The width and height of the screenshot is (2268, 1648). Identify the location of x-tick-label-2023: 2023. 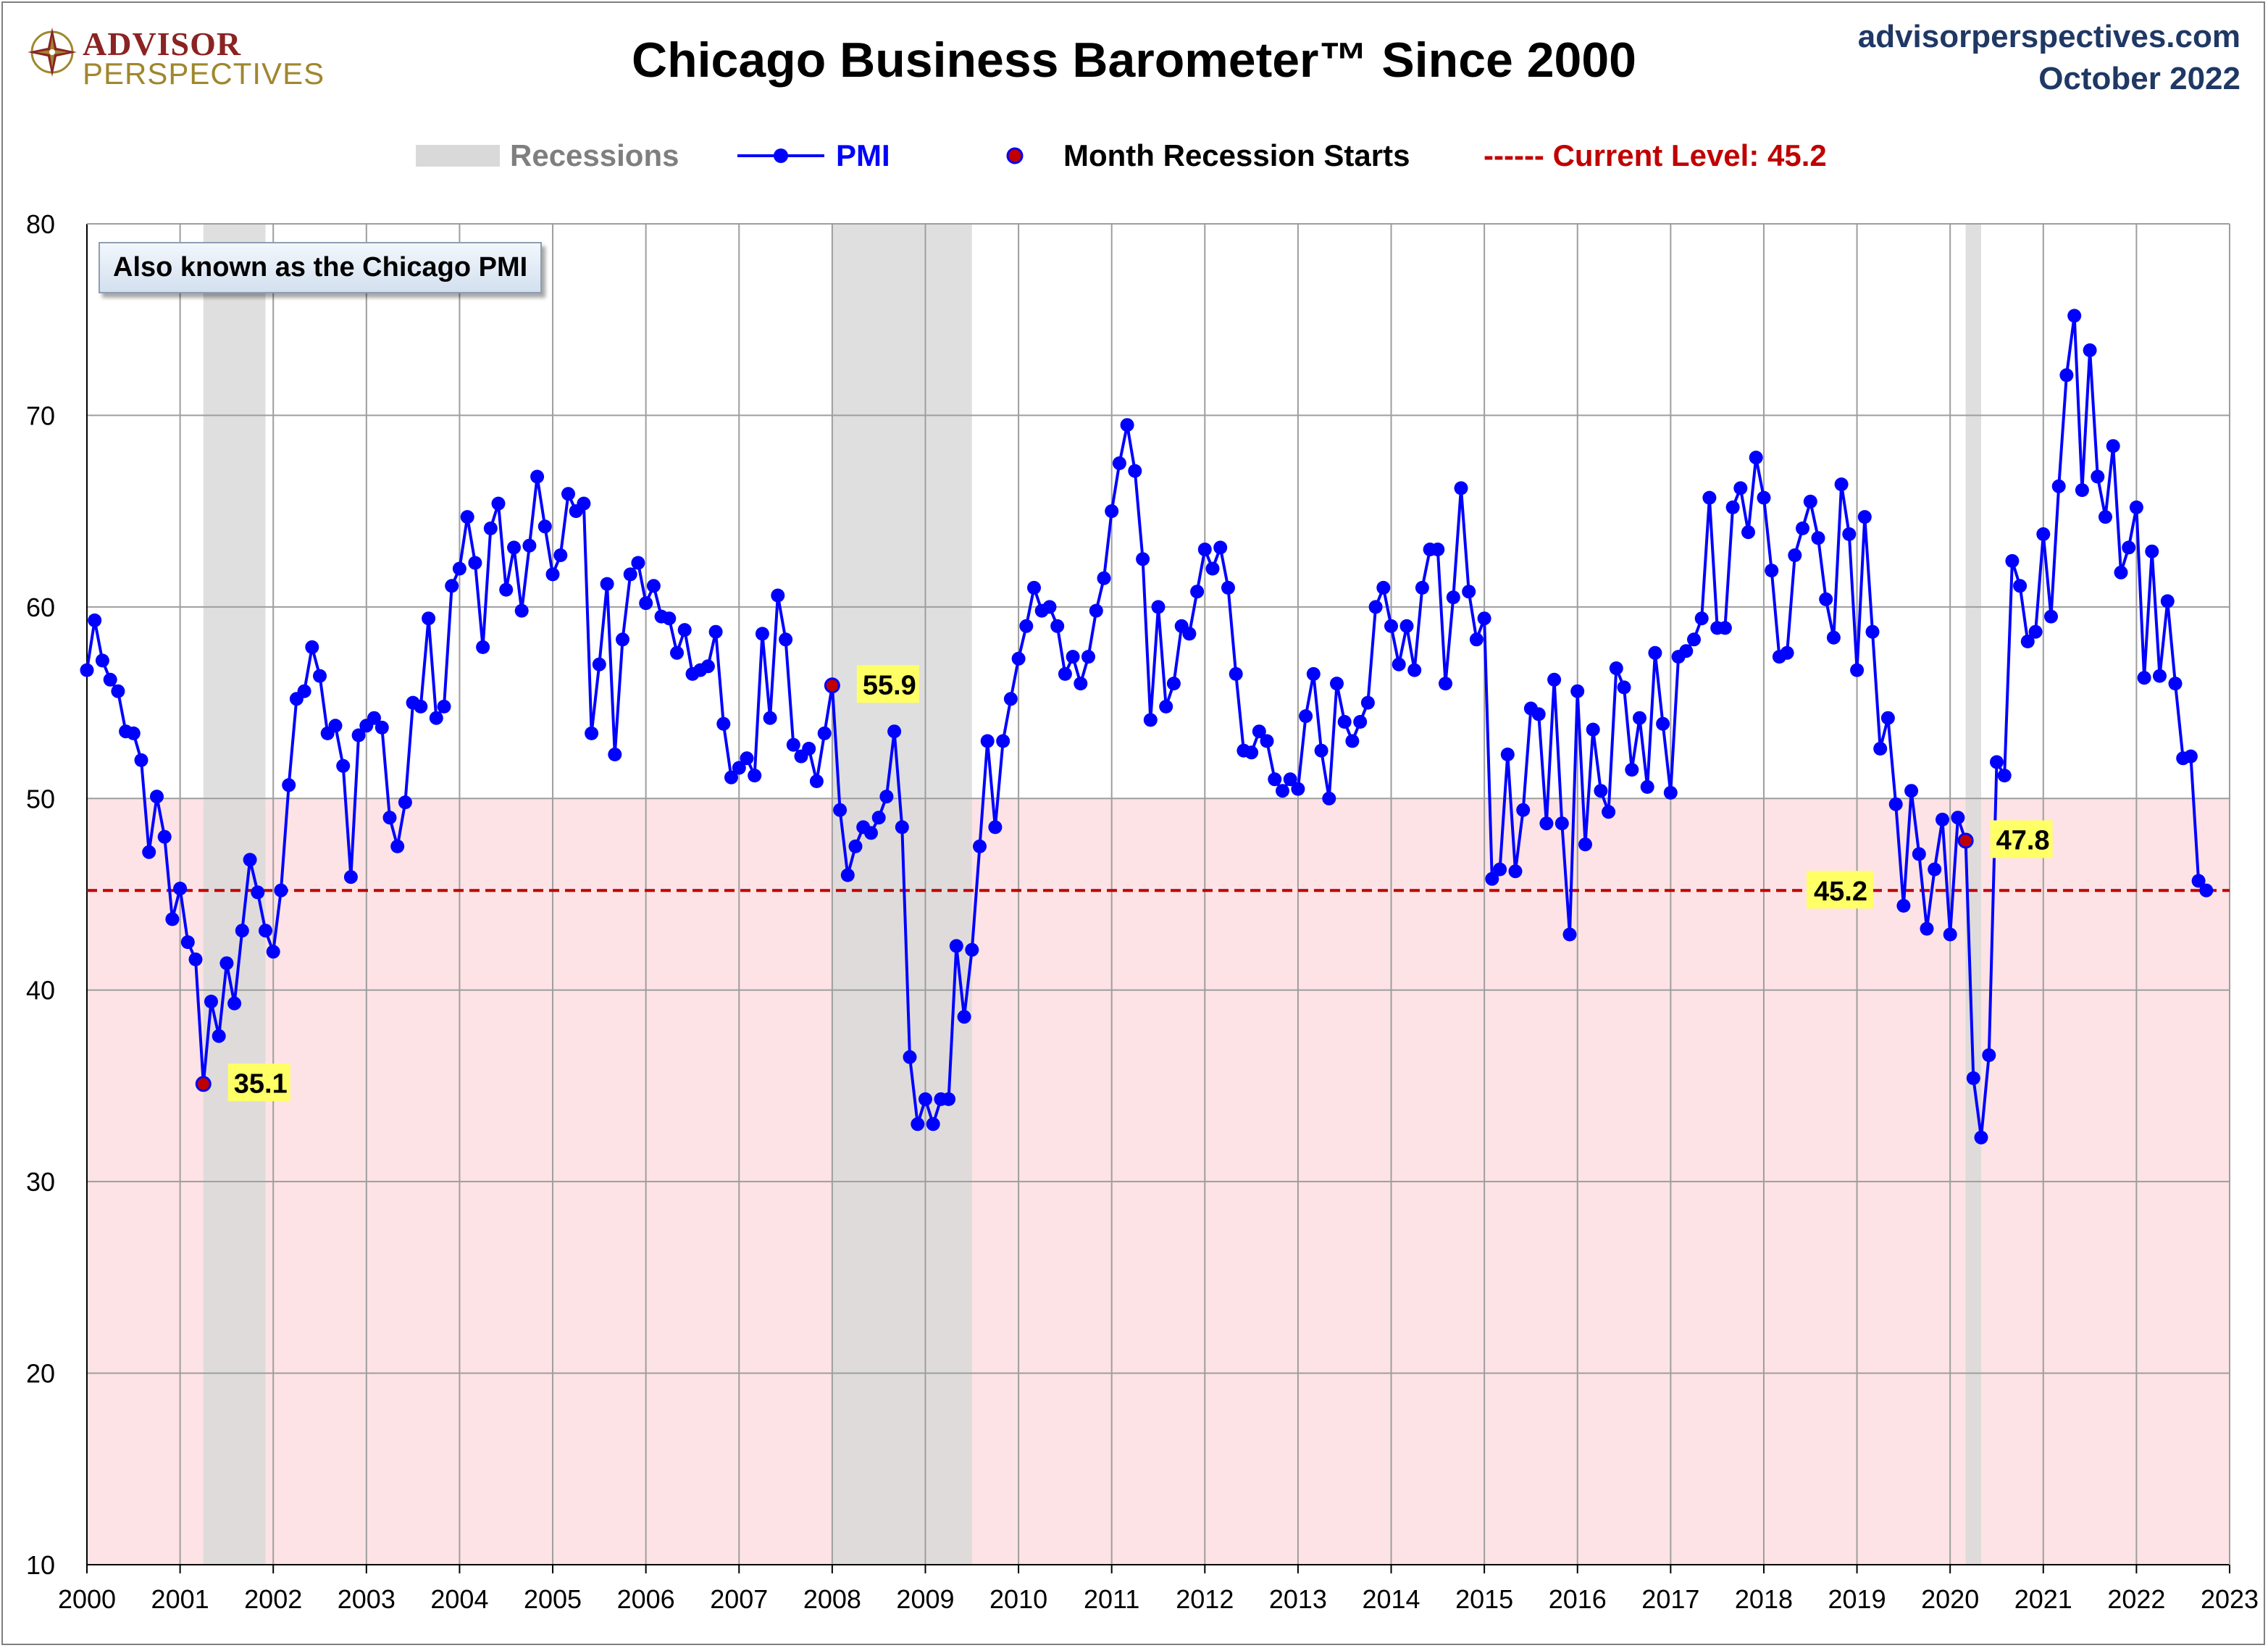
(2230, 1599).